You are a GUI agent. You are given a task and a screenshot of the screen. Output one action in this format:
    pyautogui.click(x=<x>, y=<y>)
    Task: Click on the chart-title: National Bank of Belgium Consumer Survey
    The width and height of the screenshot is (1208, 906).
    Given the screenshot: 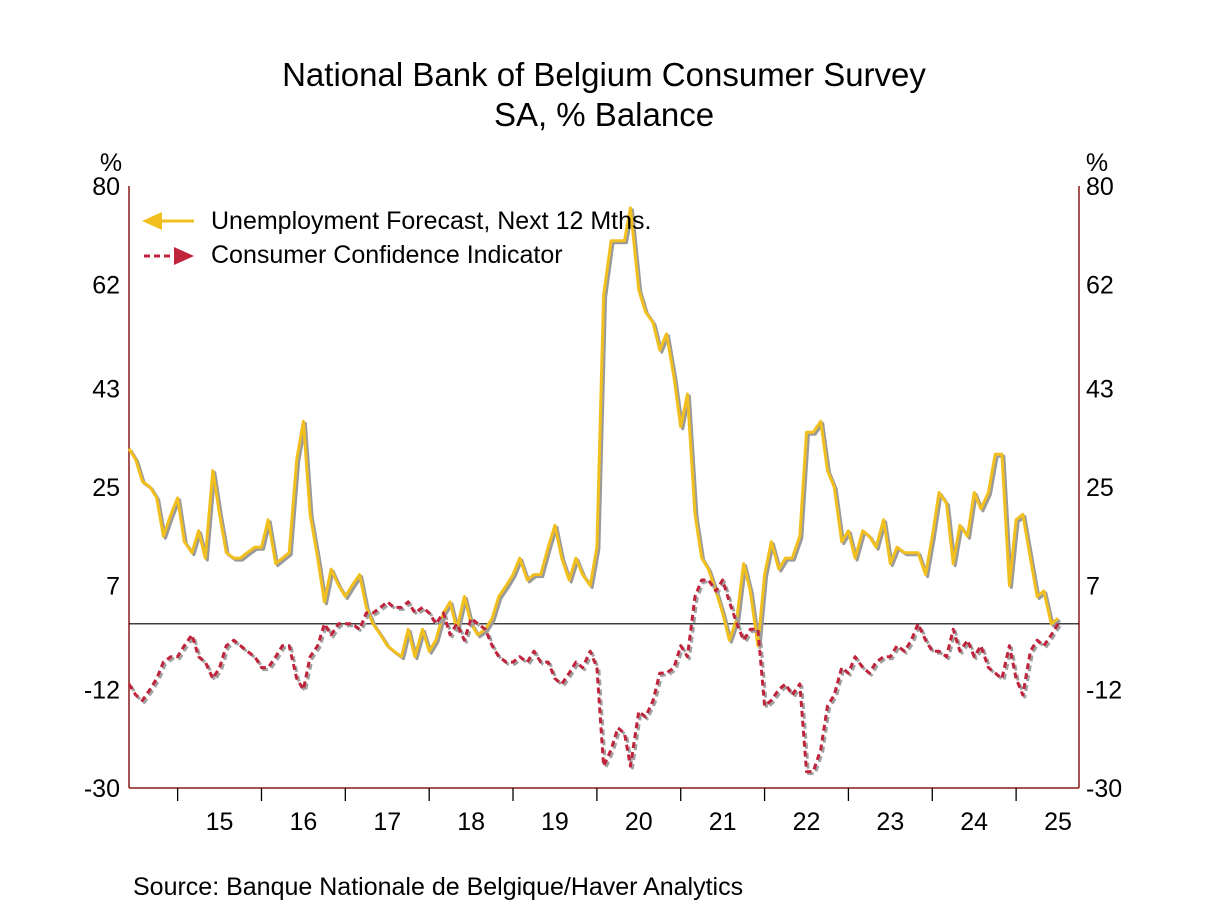 What is the action you would take?
    pyautogui.click(x=604, y=74)
    